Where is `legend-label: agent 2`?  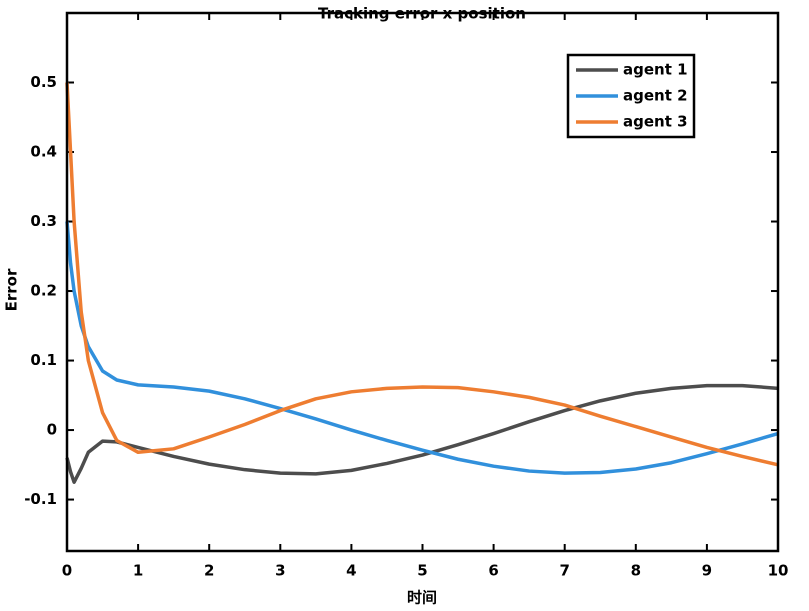
legend-label: agent 2 is located at coordinates (655, 96).